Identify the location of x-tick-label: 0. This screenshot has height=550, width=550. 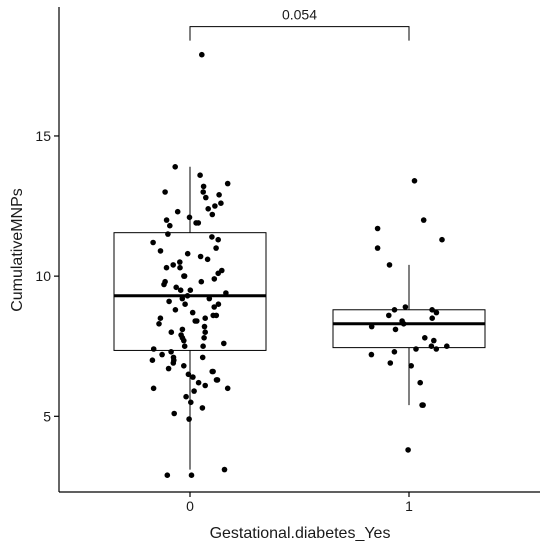
(190, 506).